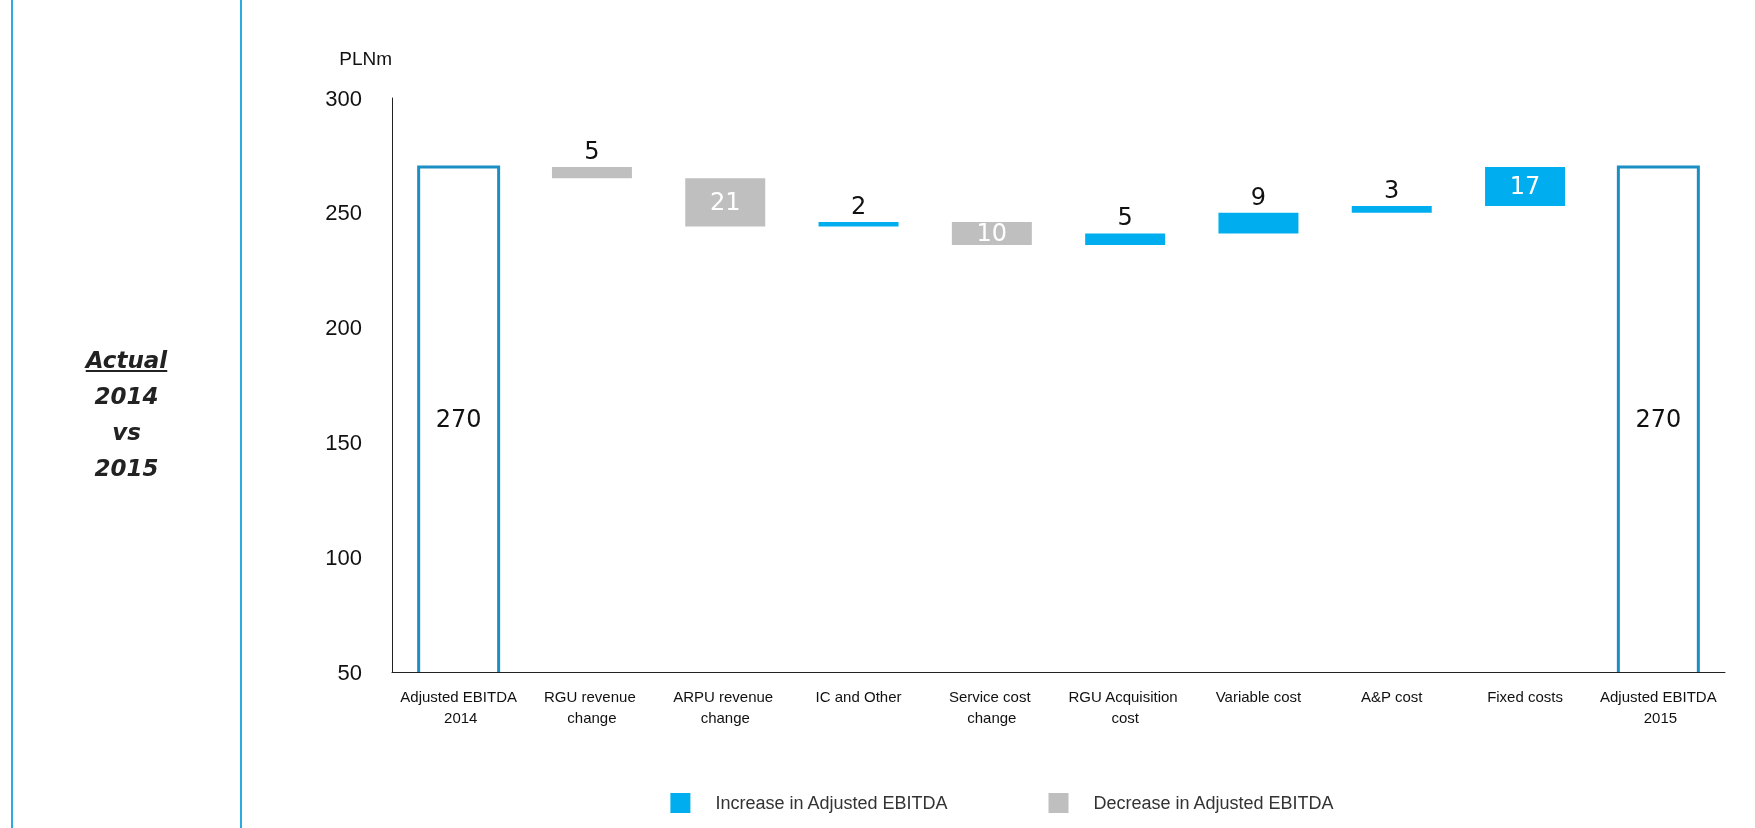 This screenshot has width=1755, height=828. Describe the element at coordinates (725, 202) in the screenshot. I see `data-label: 21` at that location.